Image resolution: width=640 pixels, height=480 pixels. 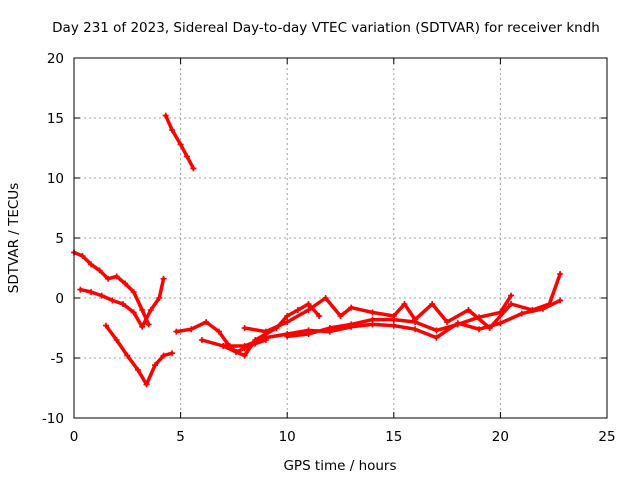 I want to click on y-tick-label: -10, so click(x=53, y=419).